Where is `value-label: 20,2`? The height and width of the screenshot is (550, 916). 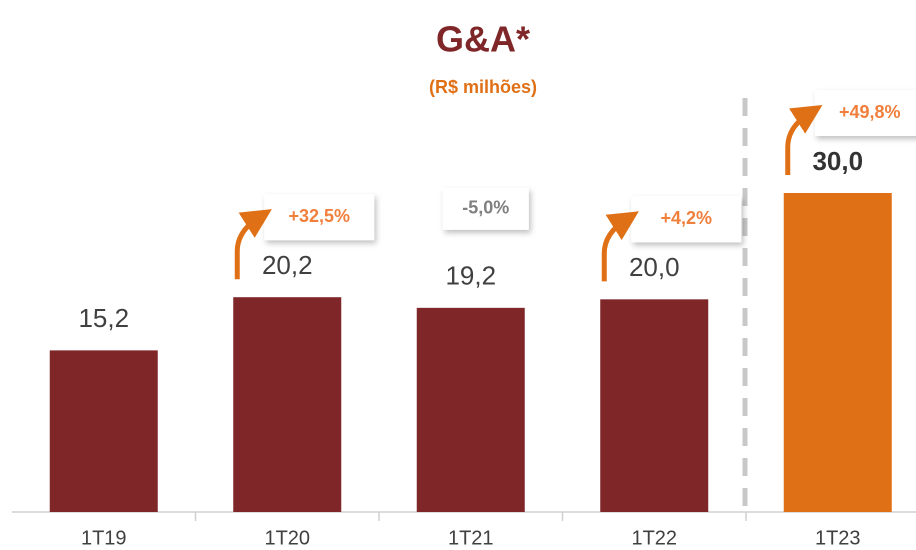 value-label: 20,2 is located at coordinates (287, 265).